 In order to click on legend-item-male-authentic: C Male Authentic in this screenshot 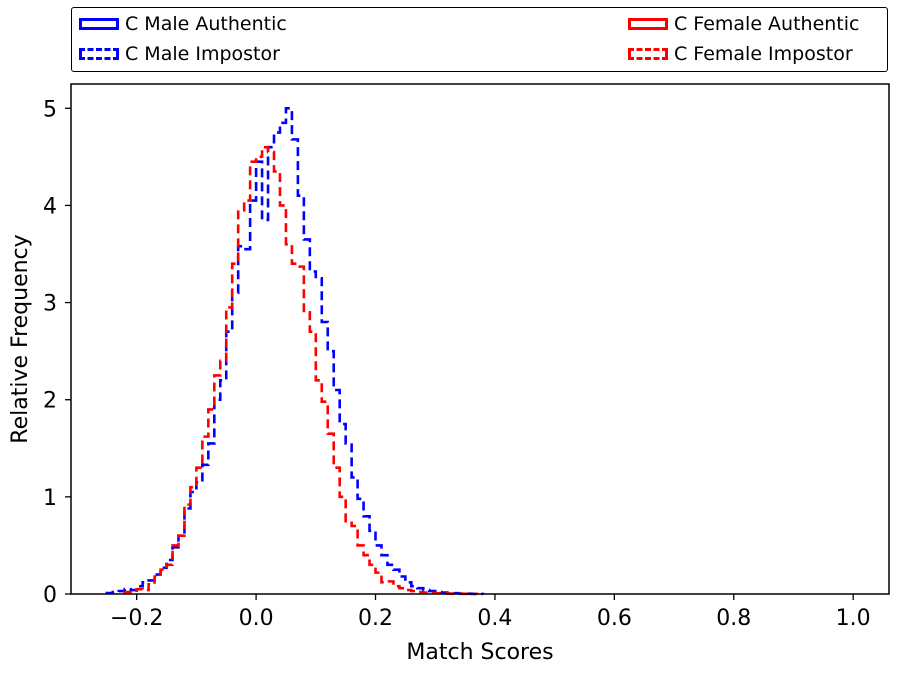, I will do `click(183, 24)`.